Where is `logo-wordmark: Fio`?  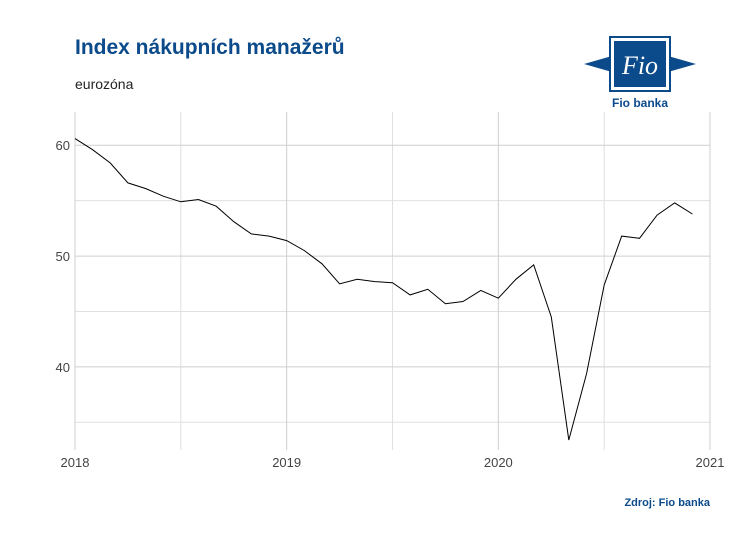
logo-wordmark: Fio is located at coordinates (639, 65).